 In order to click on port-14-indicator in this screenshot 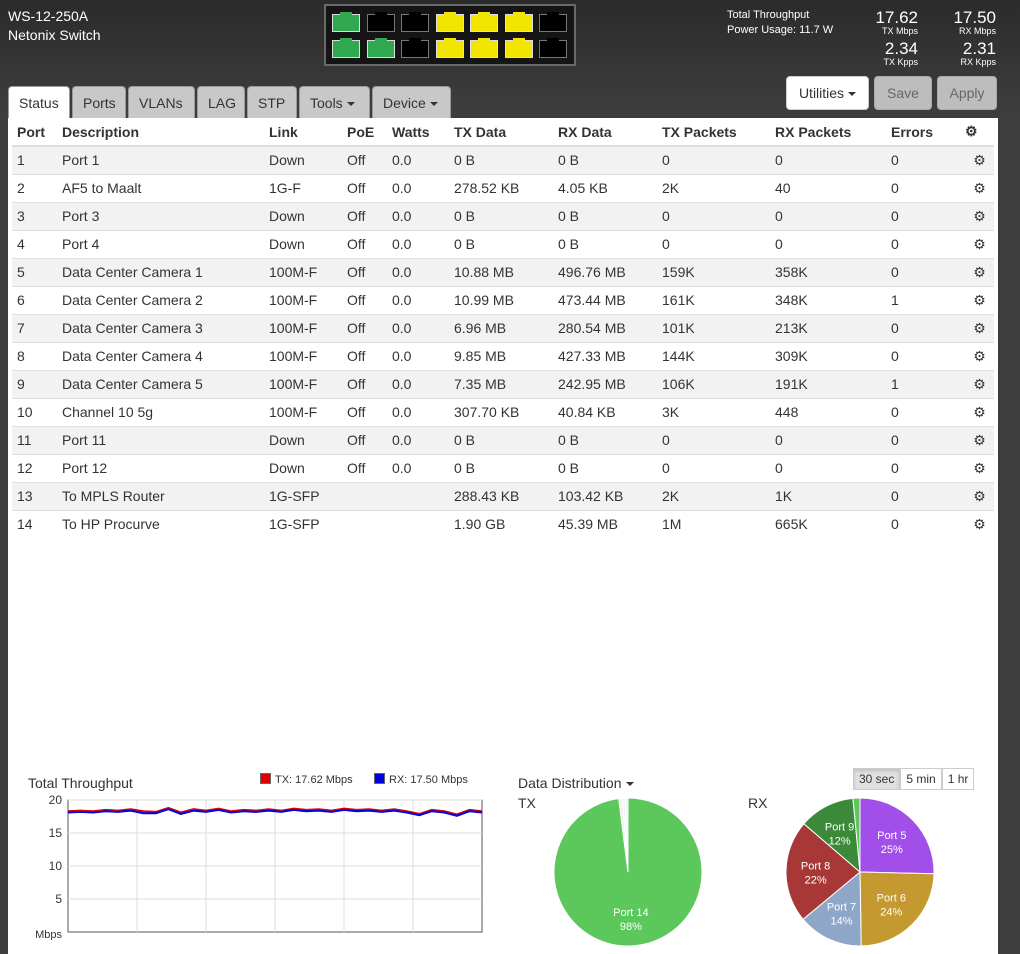, I will do `click(553, 48)`.